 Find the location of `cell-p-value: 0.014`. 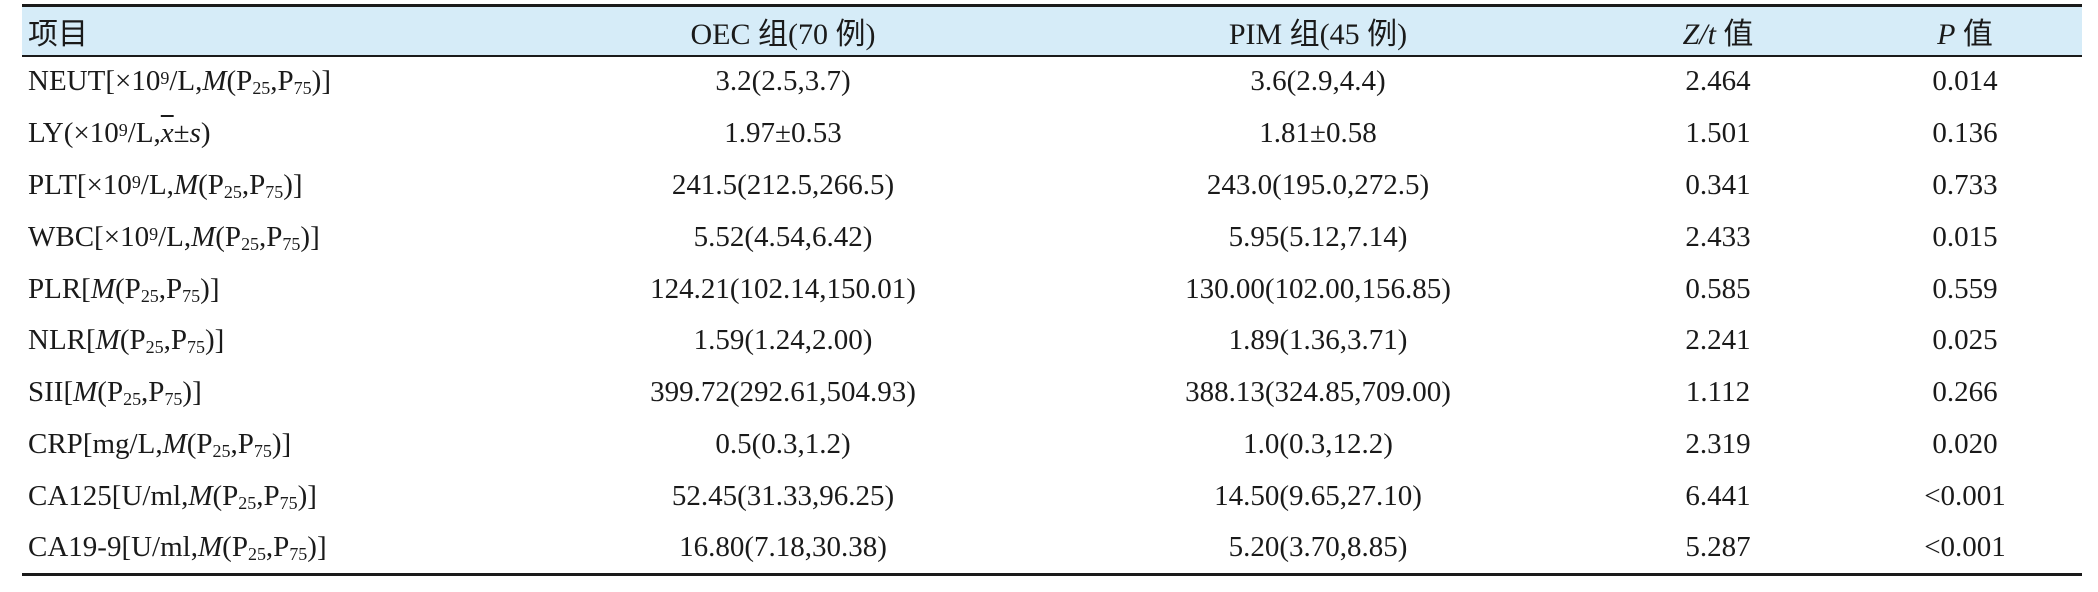

cell-p-value: 0.014 is located at coordinates (1965, 81).